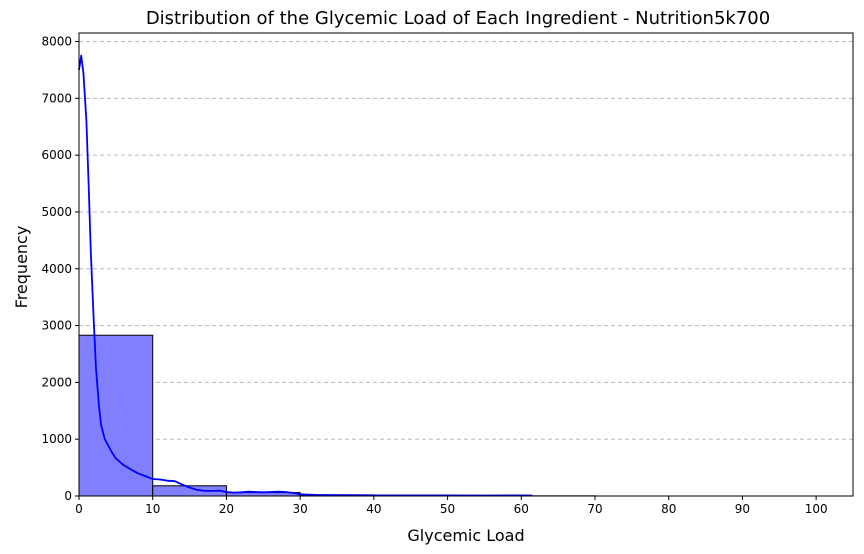 Image resolution: width=864 pixels, height=554 pixels. I want to click on x-tick-label: 30, so click(300, 509).